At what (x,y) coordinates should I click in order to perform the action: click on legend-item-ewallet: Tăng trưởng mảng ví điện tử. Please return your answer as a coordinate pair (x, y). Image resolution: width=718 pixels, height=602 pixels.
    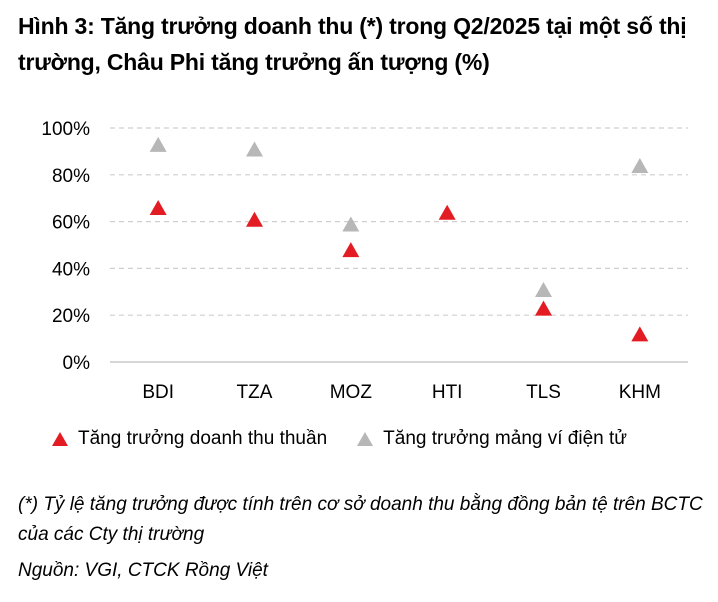
    Looking at the image, I should click on (492, 439).